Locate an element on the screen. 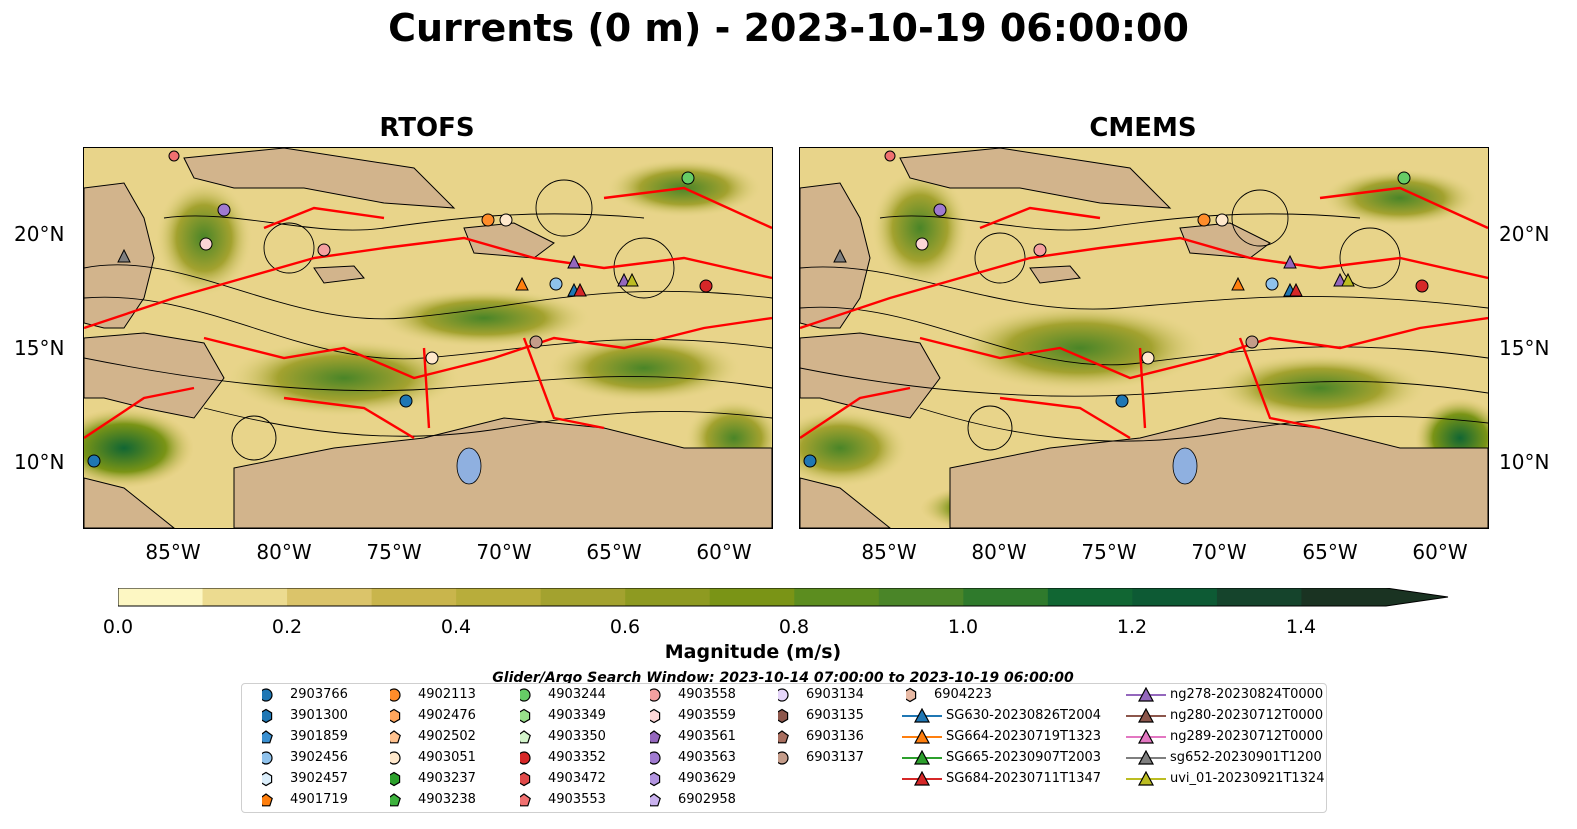 The width and height of the screenshot is (1577, 829). lon-label-right-85: 85°W is located at coordinates (889, 552).